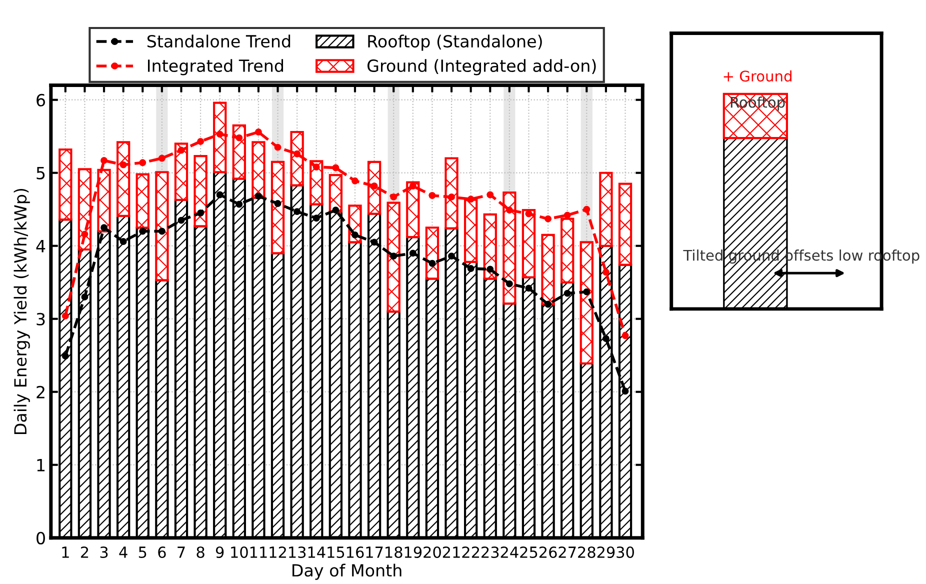  What do you see at coordinates (181, 552) in the screenshot?
I see `x-tick-label: 7` at bounding box center [181, 552].